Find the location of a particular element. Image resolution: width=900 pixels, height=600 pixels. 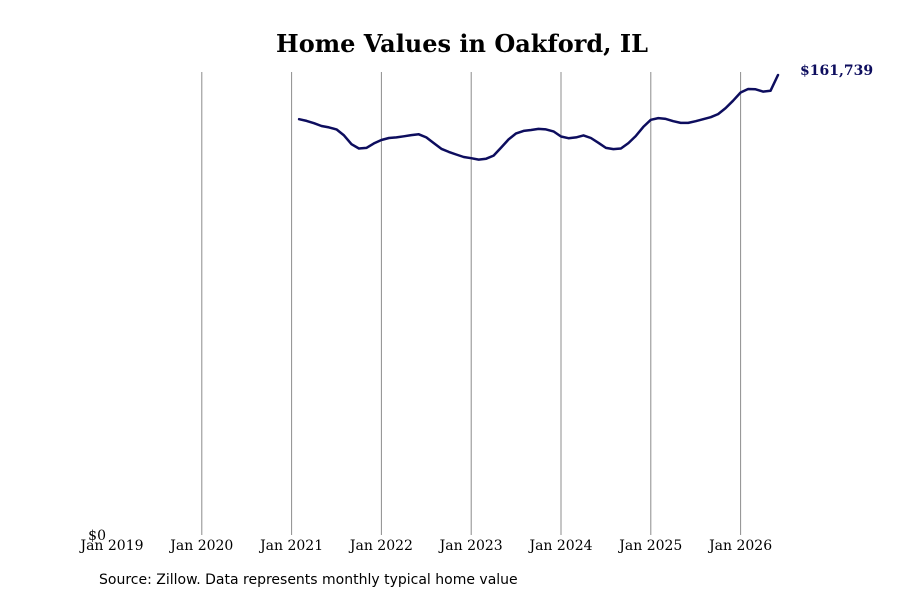

x-tick-label-2021: Jan 2021 is located at coordinates (290, 546).